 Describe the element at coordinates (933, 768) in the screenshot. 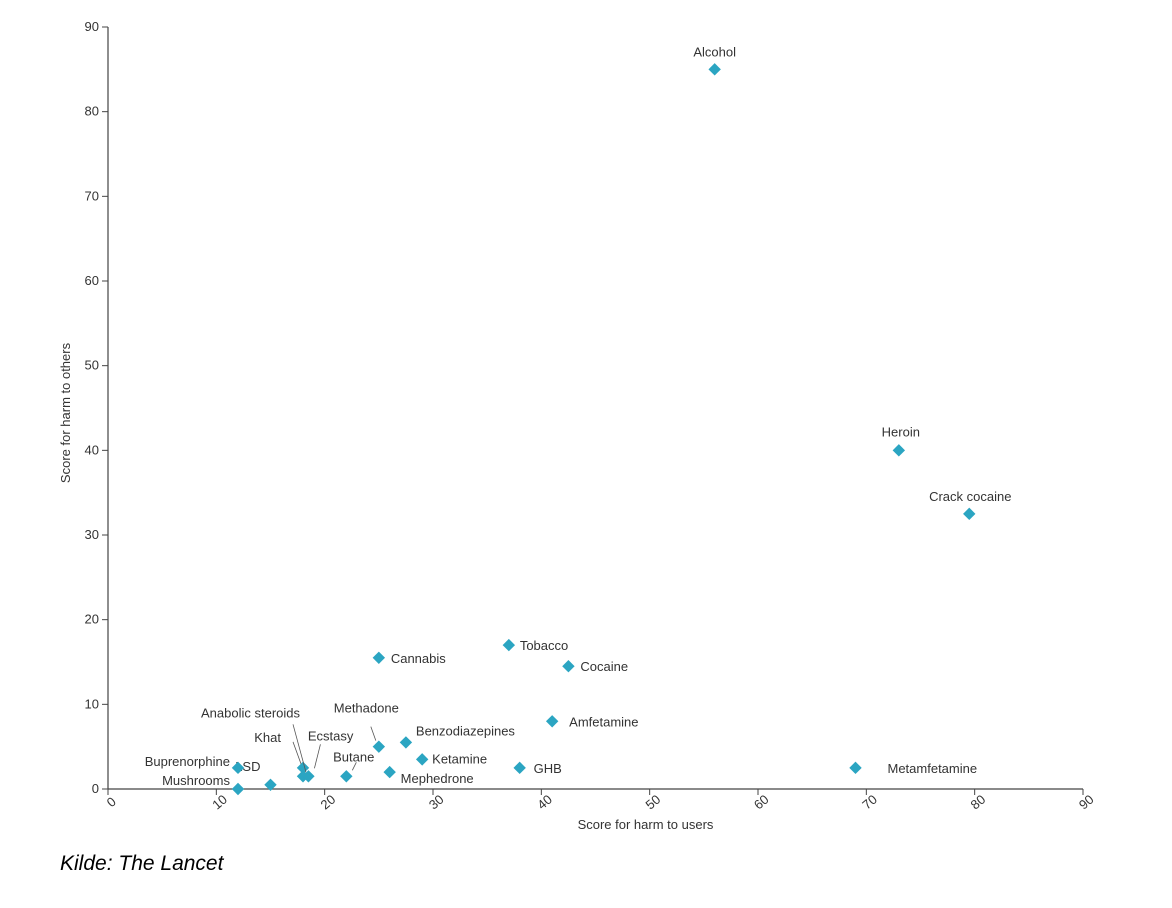

I see `point-label: Metamfetamine` at that location.